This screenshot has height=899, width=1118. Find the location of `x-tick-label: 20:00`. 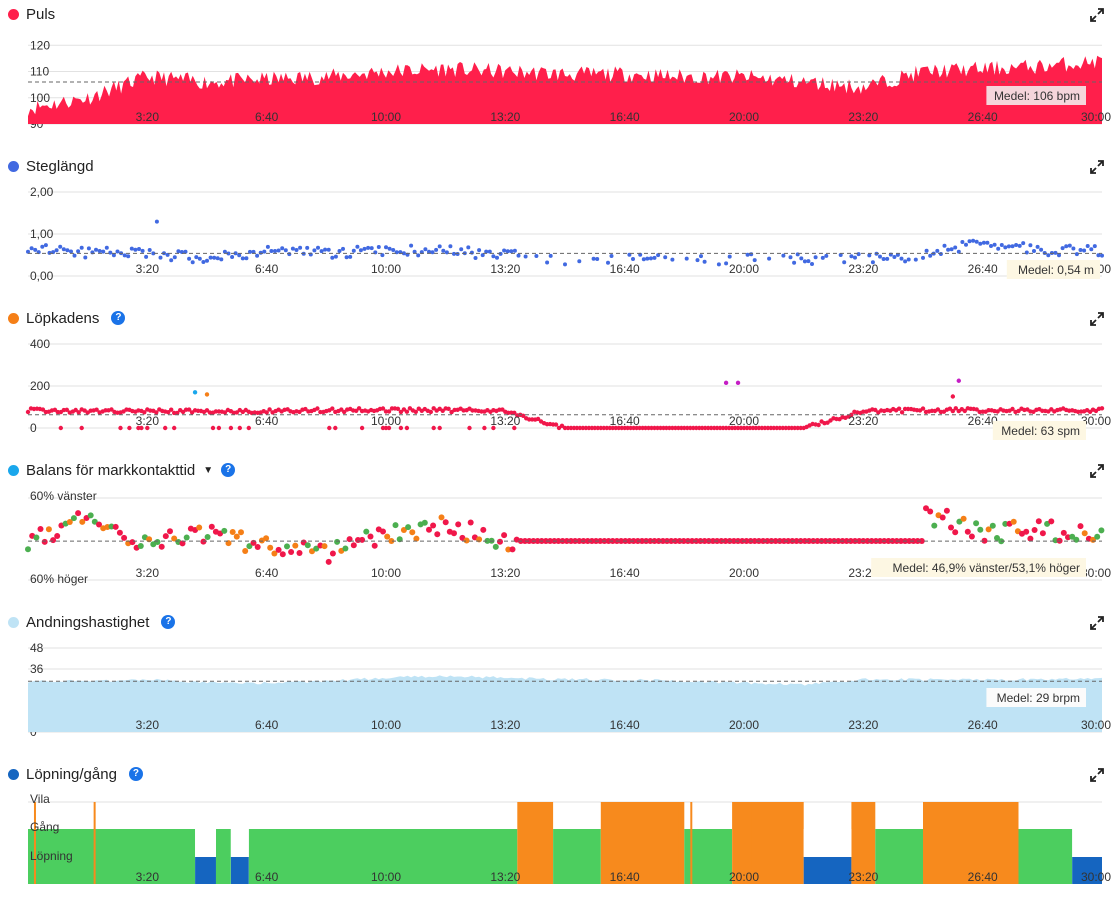

x-tick-label: 20:00 is located at coordinates (744, 877).